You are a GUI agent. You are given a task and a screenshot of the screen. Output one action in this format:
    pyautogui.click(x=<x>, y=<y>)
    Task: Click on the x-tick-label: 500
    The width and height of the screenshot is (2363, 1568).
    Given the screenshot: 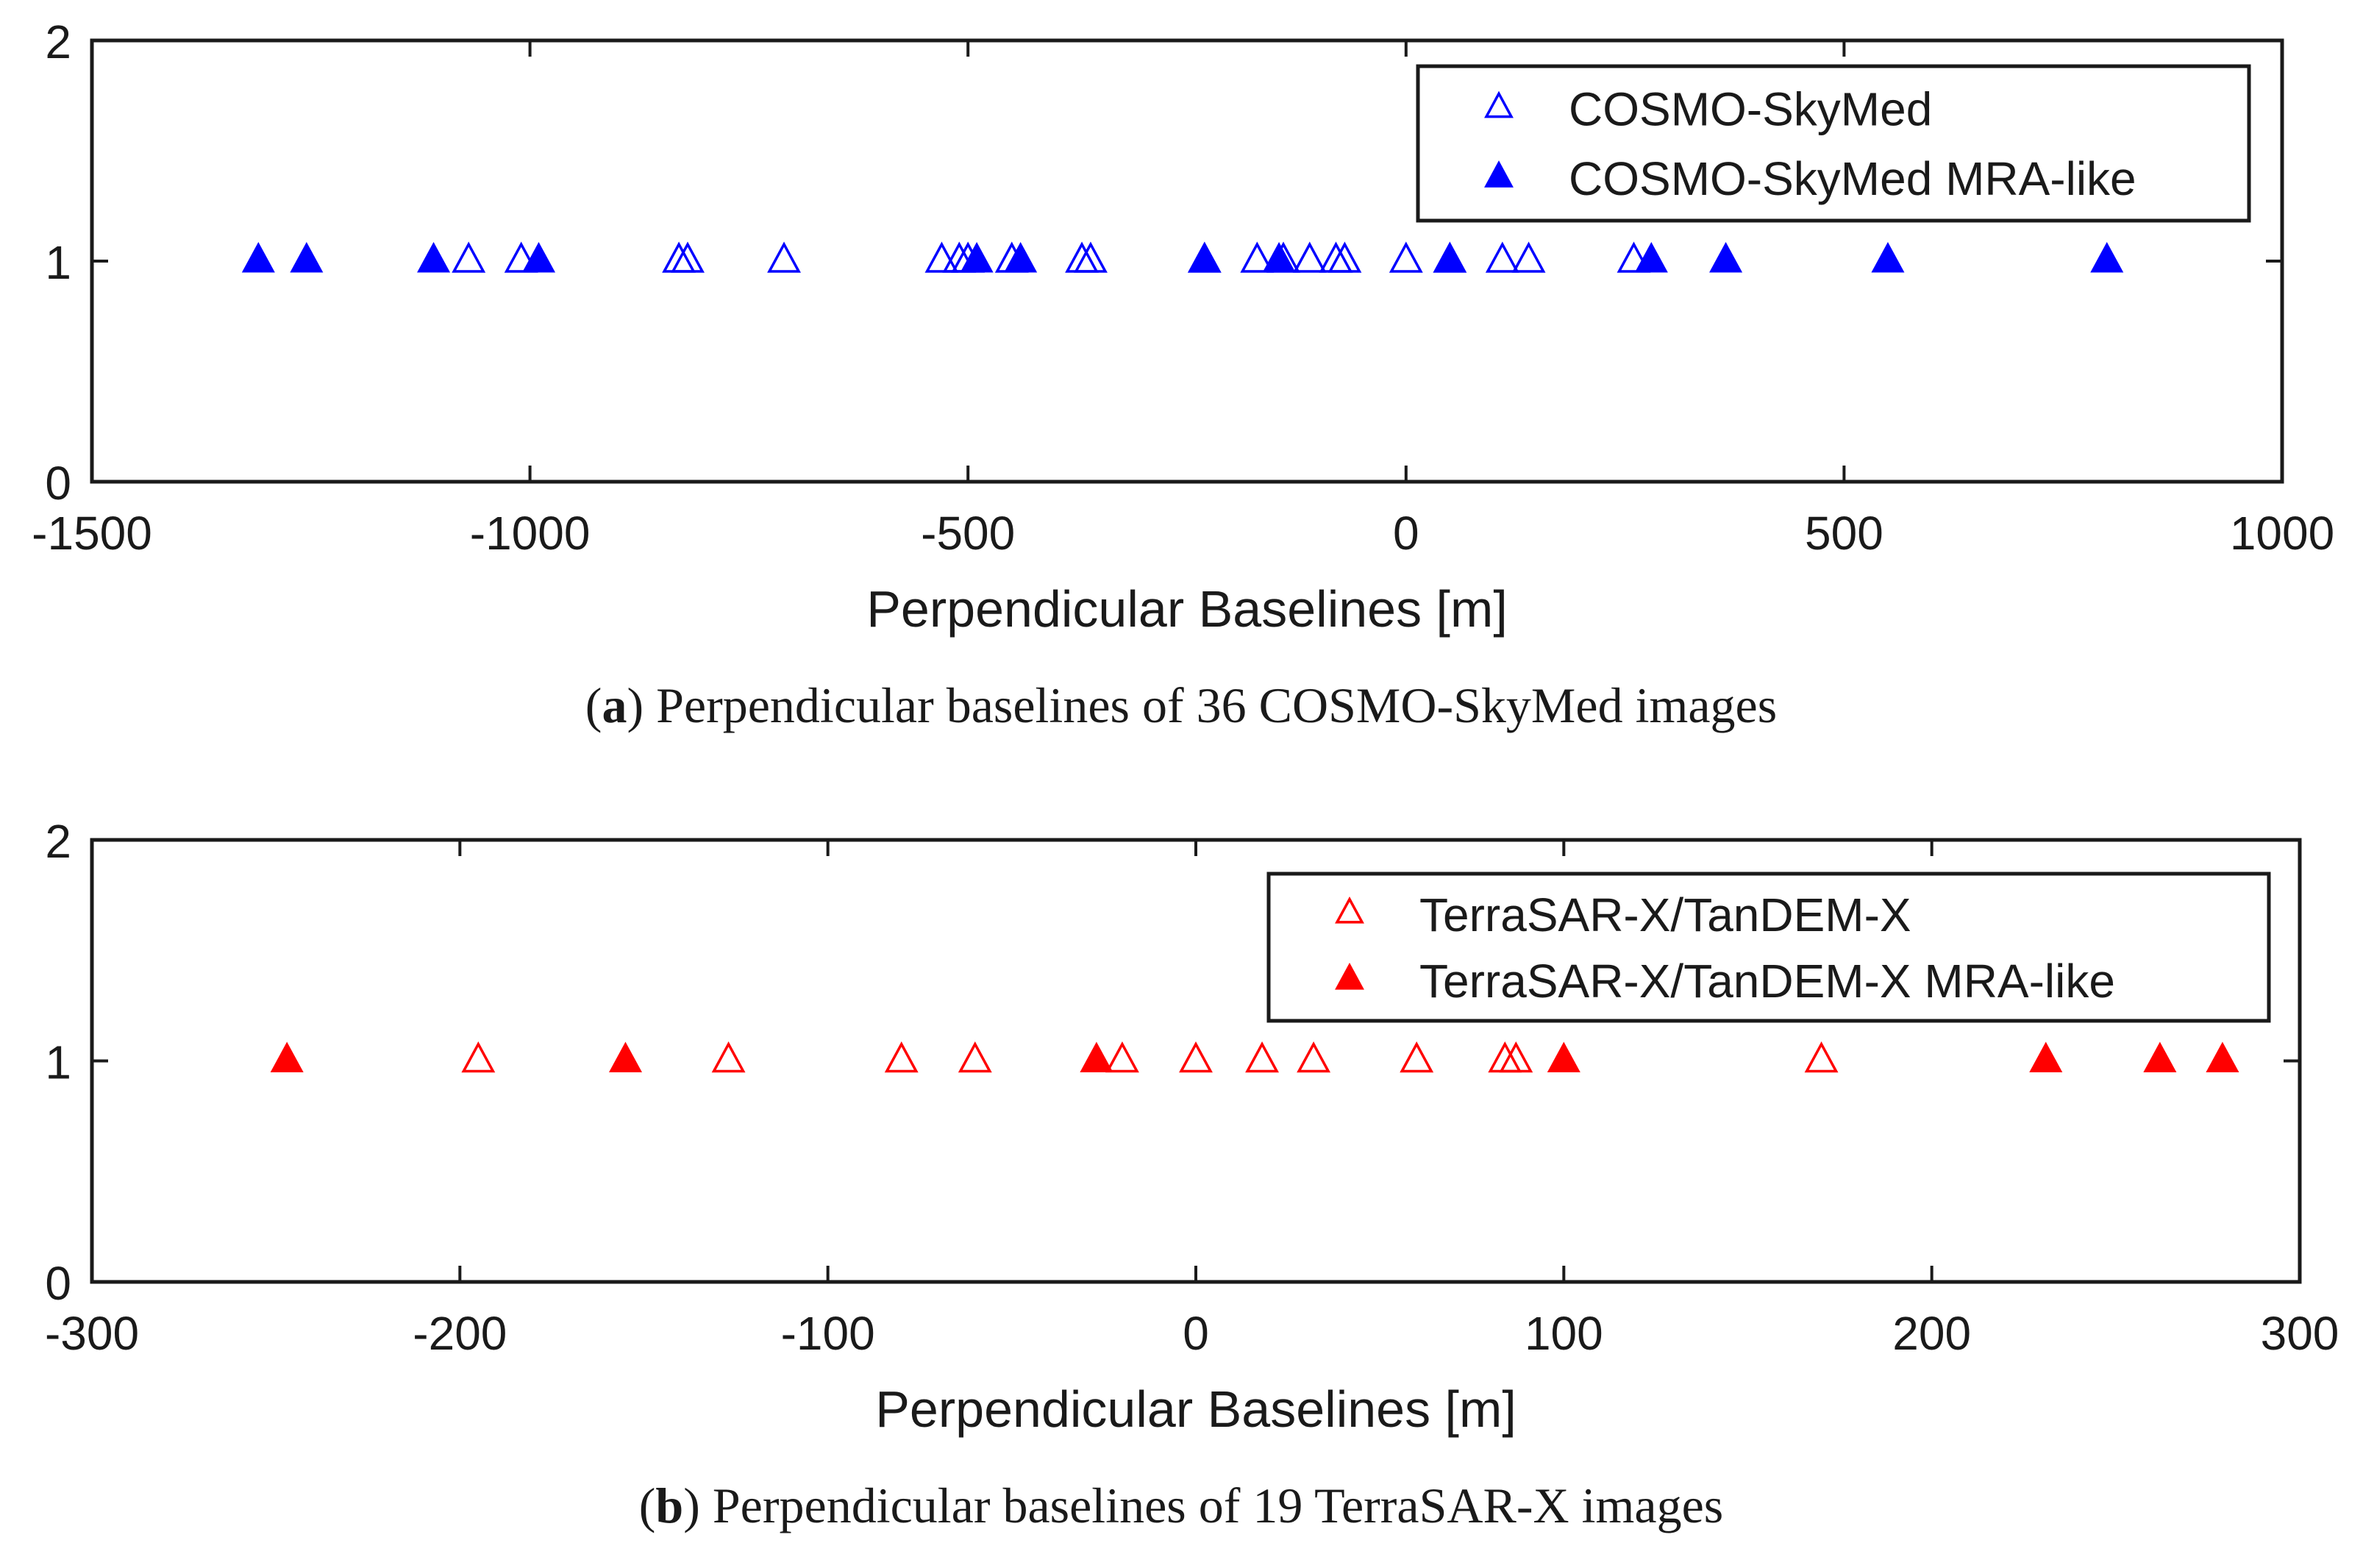 What is the action you would take?
    pyautogui.click(x=1844, y=533)
    